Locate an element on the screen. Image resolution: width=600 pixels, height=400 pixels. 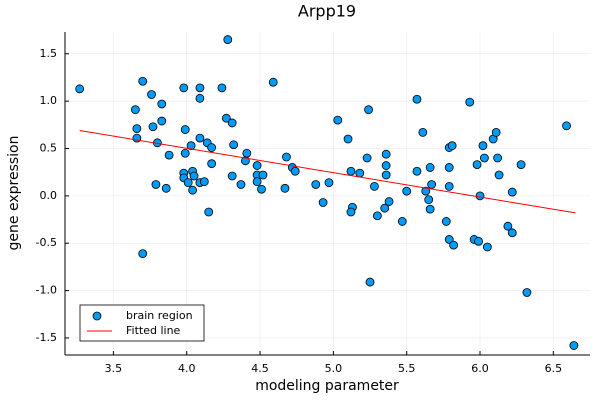
y-tick-label: -1.0 is located at coordinates (46, 290).